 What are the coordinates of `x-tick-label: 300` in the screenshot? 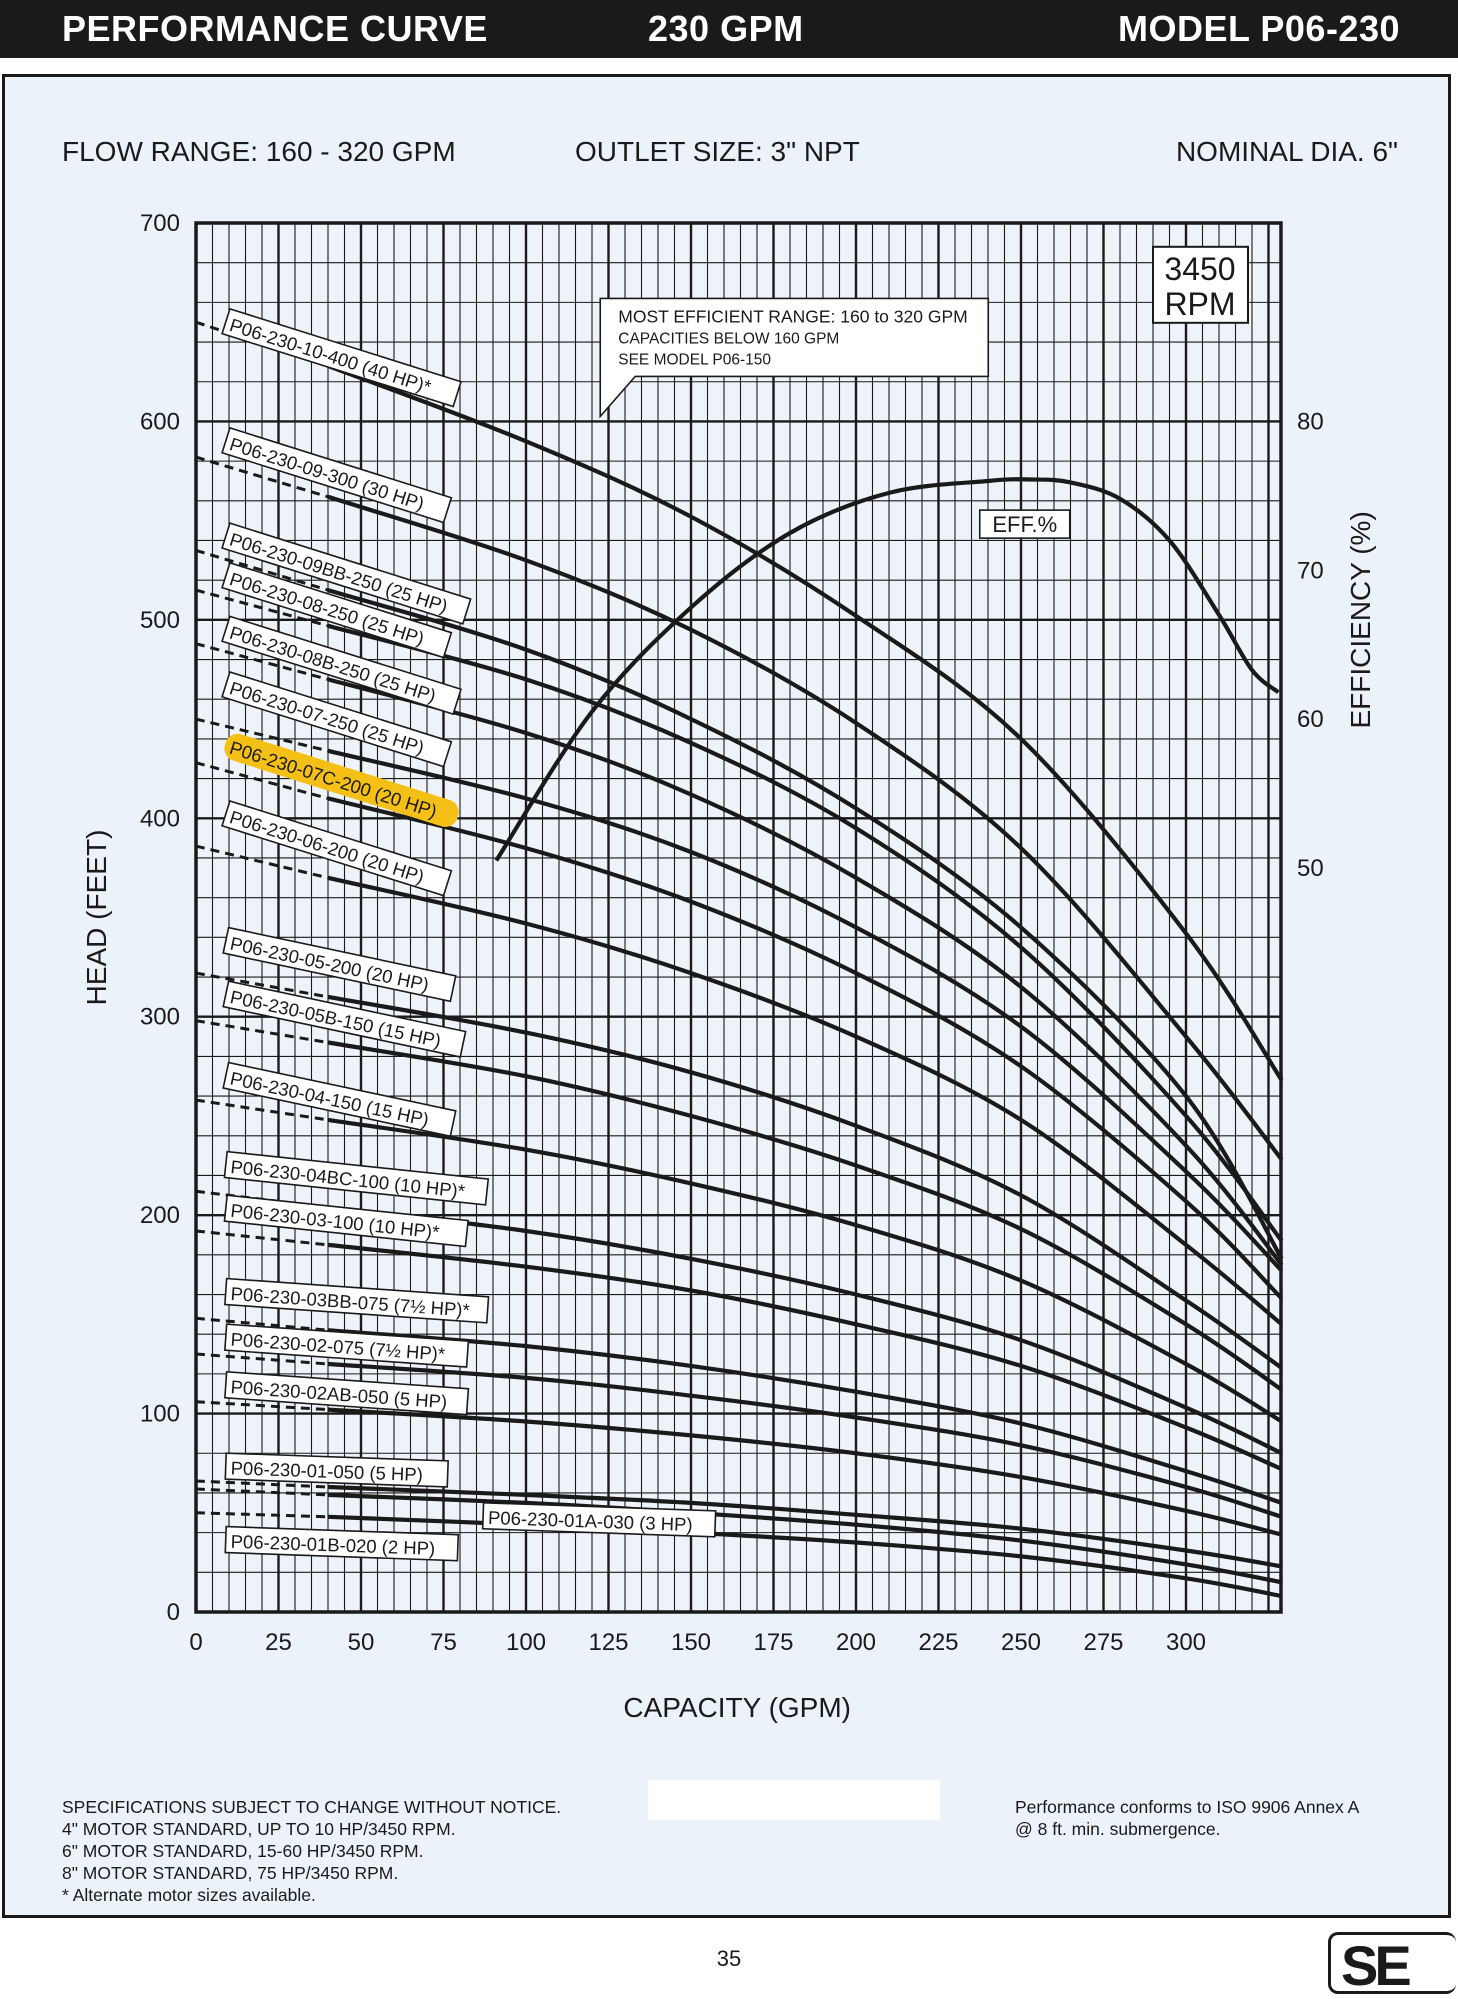 It's located at (1186, 1642).